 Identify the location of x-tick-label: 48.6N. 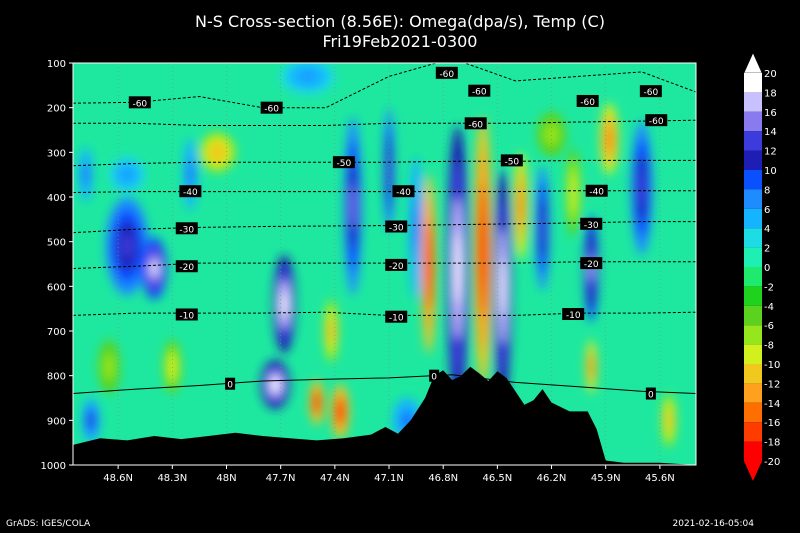
(118, 478).